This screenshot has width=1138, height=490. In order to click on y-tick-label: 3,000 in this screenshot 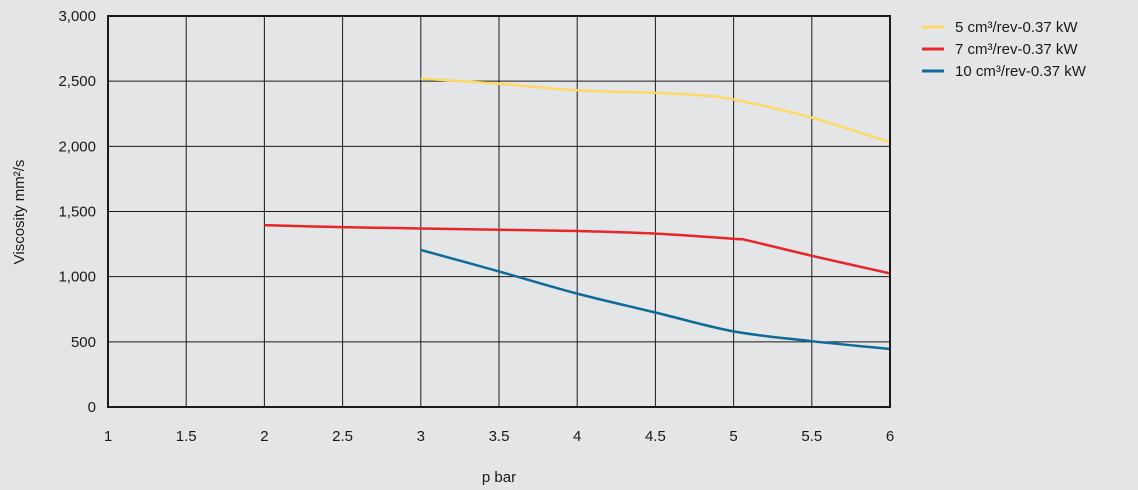, I will do `click(77, 16)`.